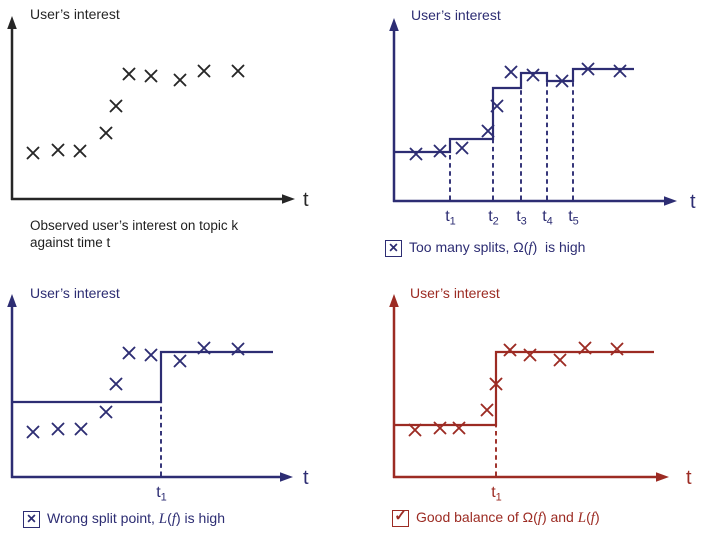 The height and width of the screenshot is (534, 703). What do you see at coordinates (134, 225) in the screenshot?
I see `caption-observed-line-1: Observed user’s interest on topic k` at bounding box center [134, 225].